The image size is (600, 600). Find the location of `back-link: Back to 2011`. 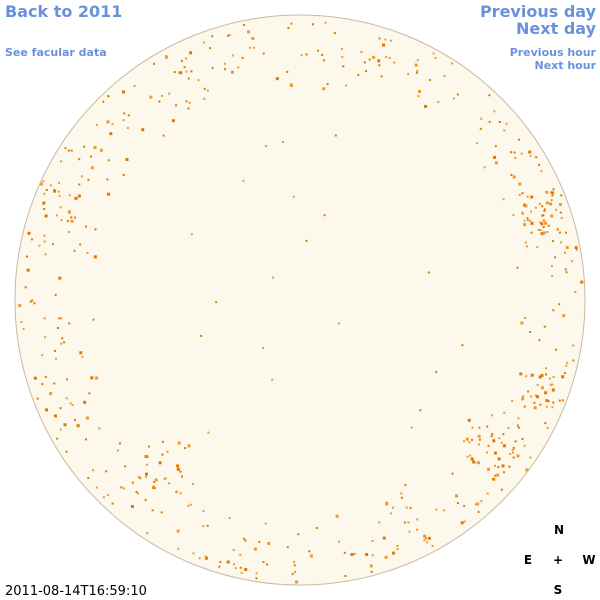

back-link: Back to 2011 is located at coordinates (63, 11).